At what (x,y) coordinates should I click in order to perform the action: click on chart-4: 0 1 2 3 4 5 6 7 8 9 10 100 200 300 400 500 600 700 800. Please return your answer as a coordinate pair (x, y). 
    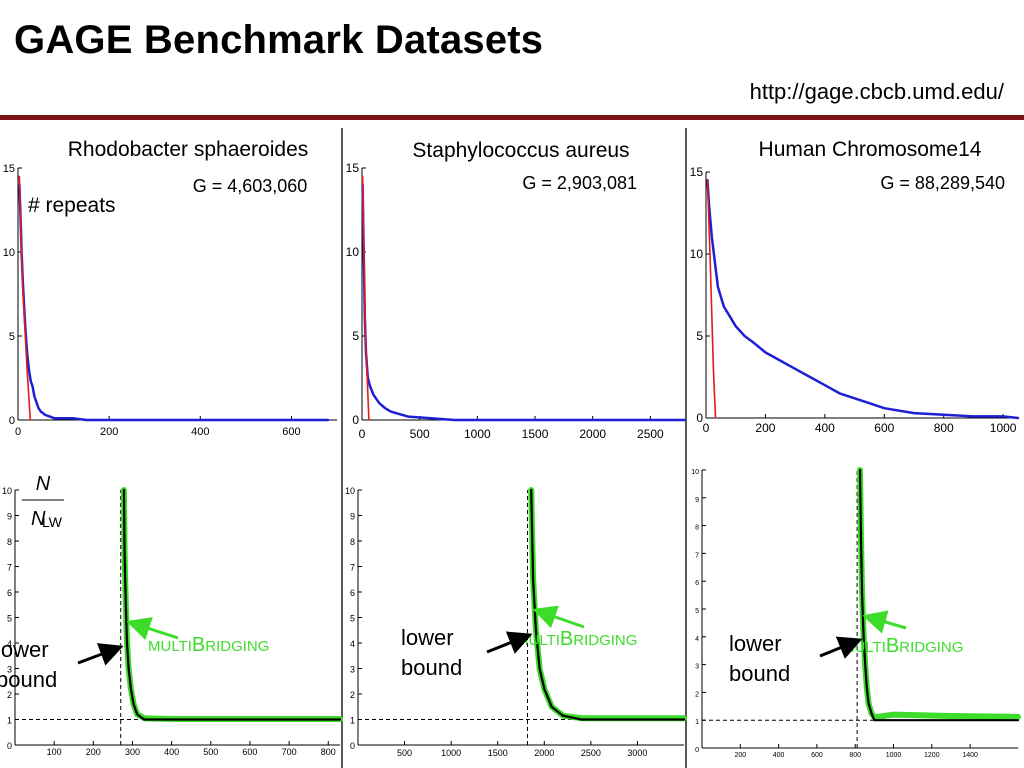
    Looking at the image, I should click on (172, 621).